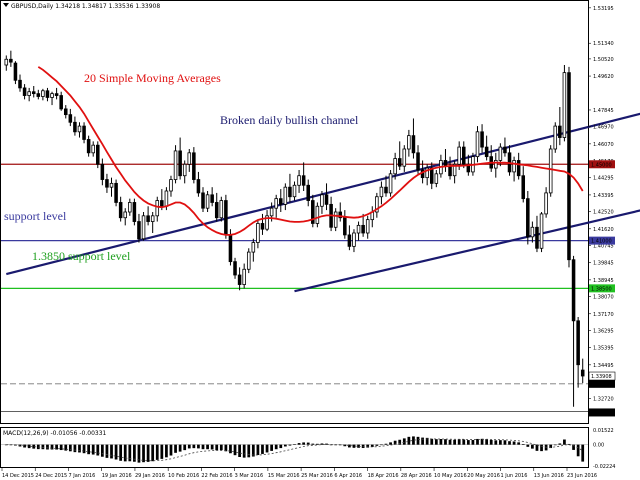 The height and width of the screenshot is (480, 640). I want to click on y-tick-label: 1.47845, so click(603, 111).